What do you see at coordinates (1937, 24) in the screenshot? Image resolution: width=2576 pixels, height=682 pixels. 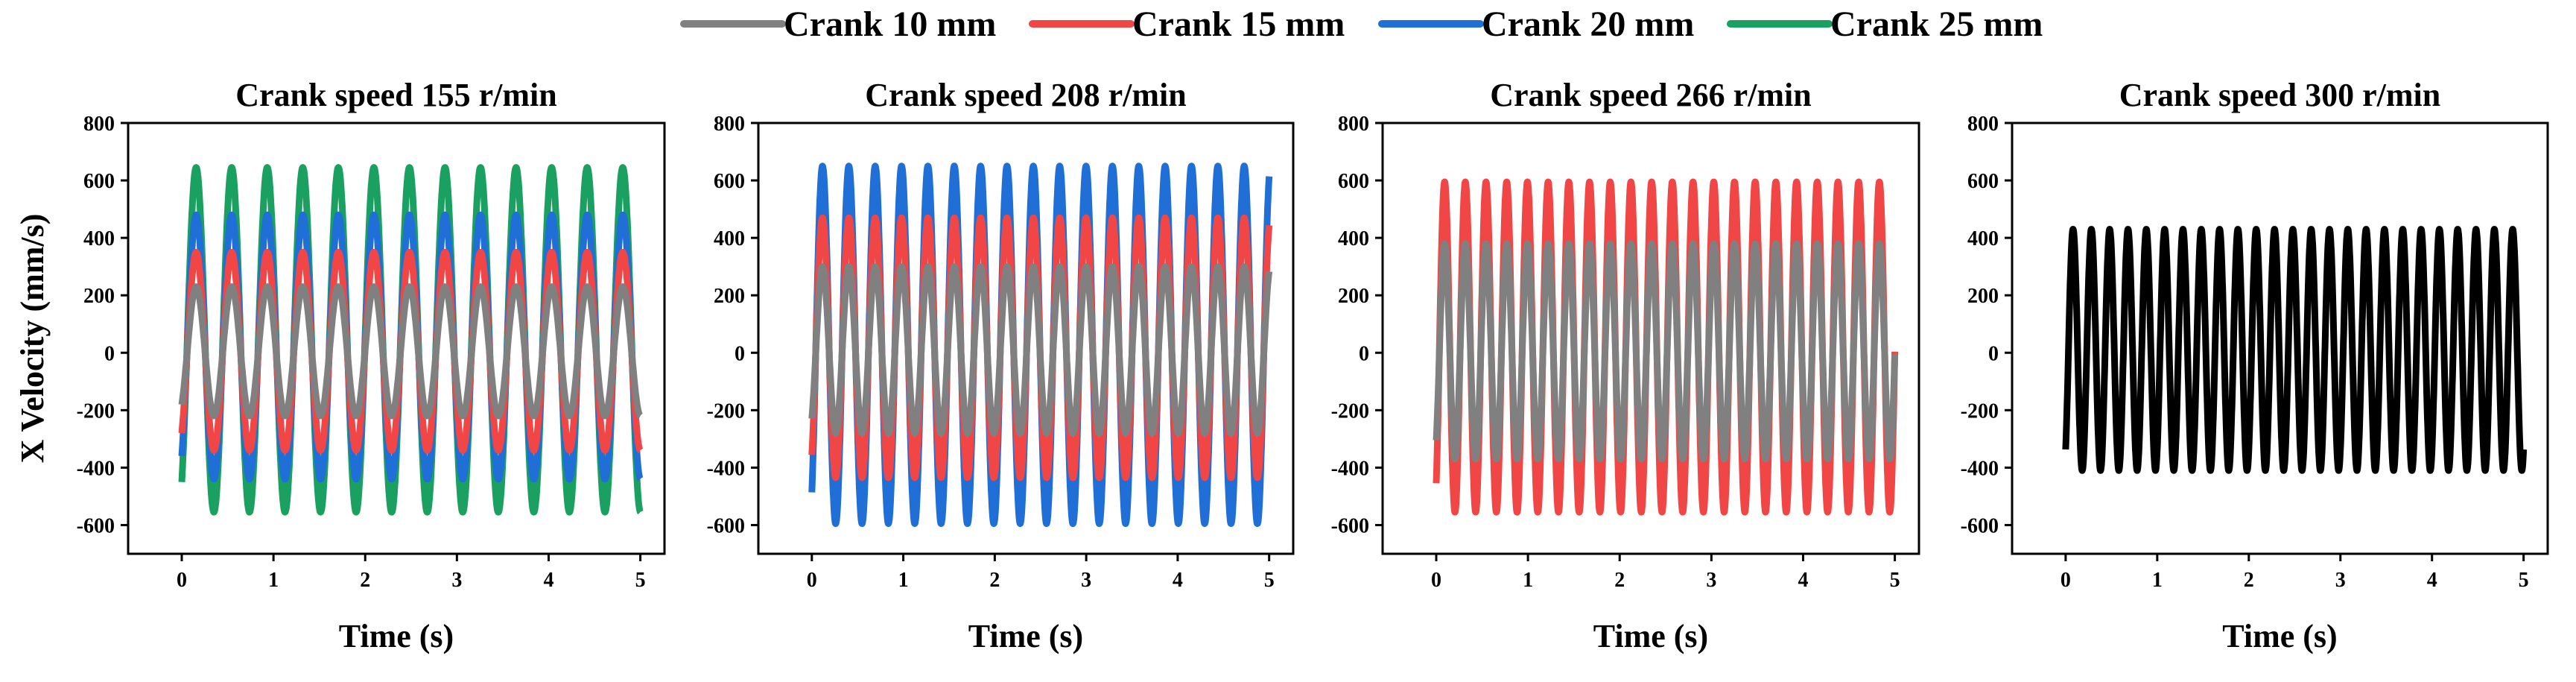 I see `legend-label-4: Crank 25 mm` at bounding box center [1937, 24].